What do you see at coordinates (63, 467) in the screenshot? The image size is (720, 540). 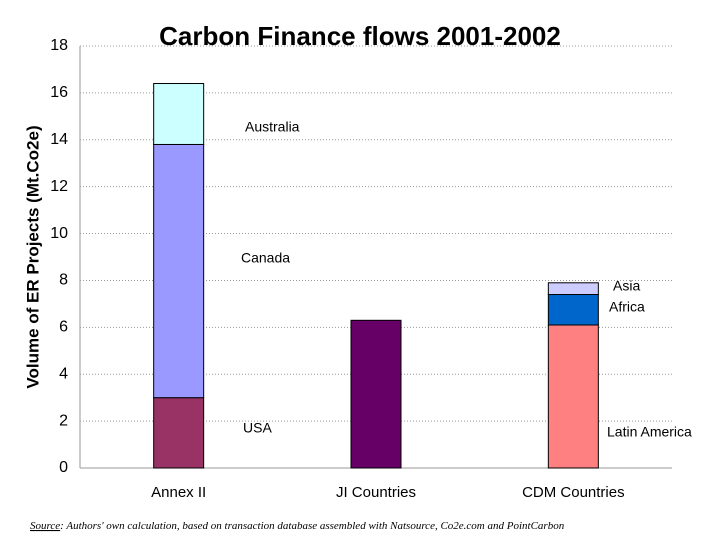 I see `y-tick-label: 0` at bounding box center [63, 467].